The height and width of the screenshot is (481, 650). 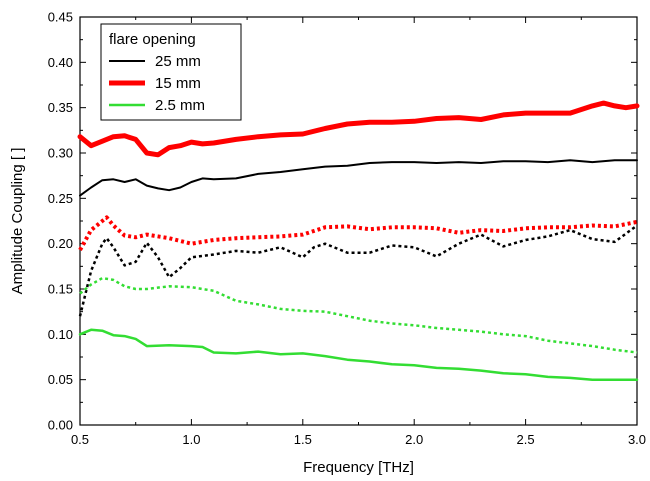 I want to click on y-tick-label: 0.30, so click(x=60, y=153).